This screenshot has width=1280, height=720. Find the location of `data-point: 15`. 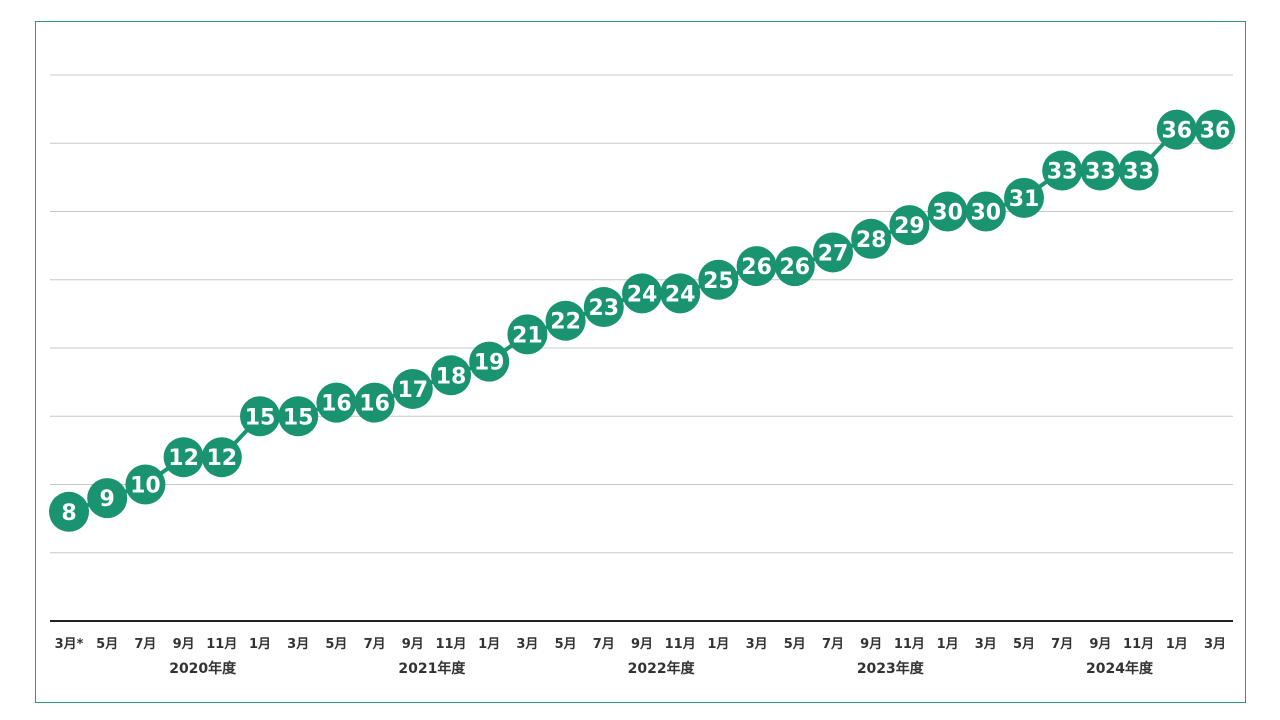

data-point: 15 is located at coordinates (298, 416).